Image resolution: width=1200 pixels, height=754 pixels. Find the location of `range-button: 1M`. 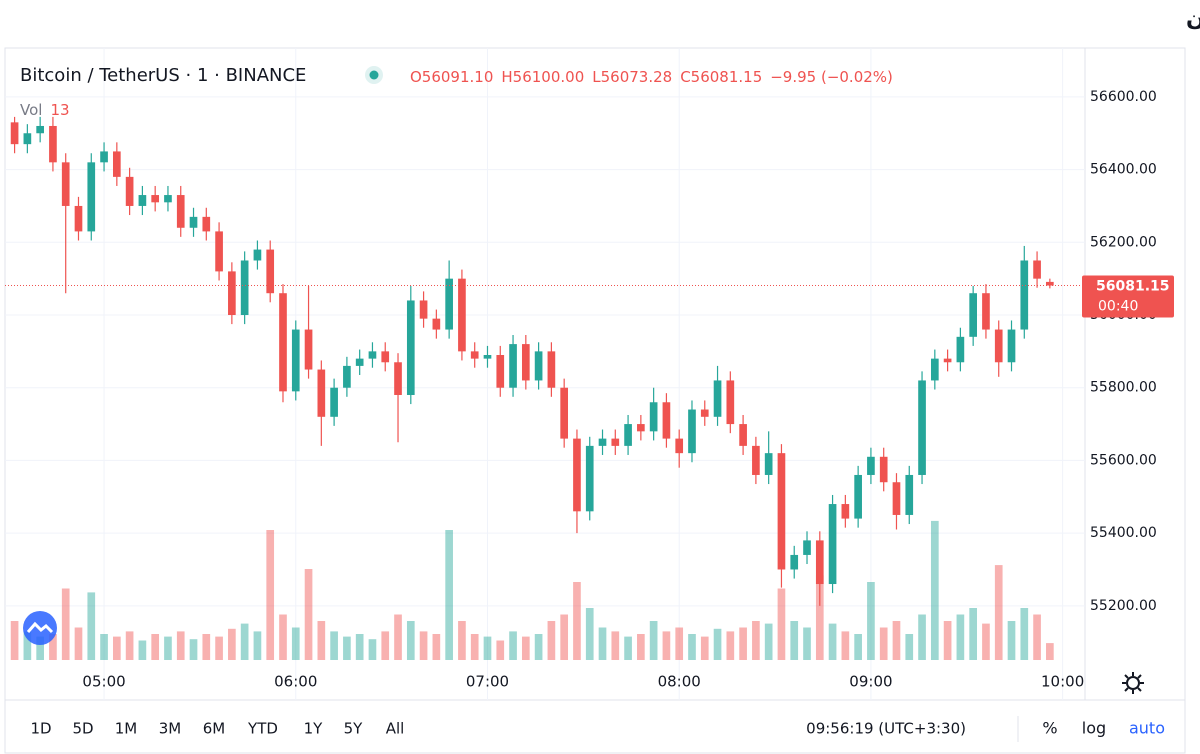

range-button: 1M is located at coordinates (126, 729).